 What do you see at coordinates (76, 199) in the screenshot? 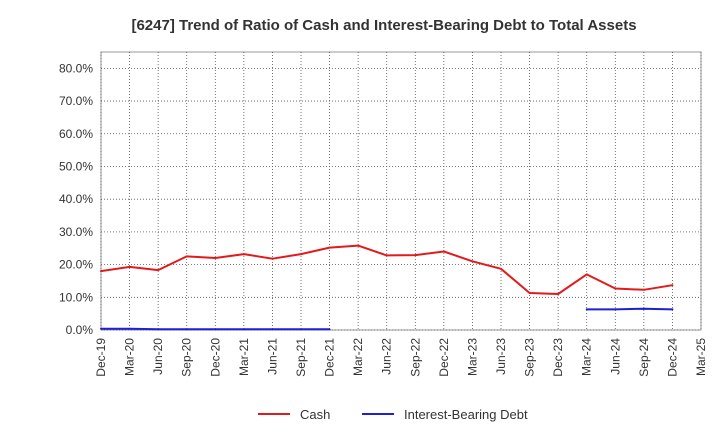
I see `y-tick-label: 40.0%` at bounding box center [76, 199].